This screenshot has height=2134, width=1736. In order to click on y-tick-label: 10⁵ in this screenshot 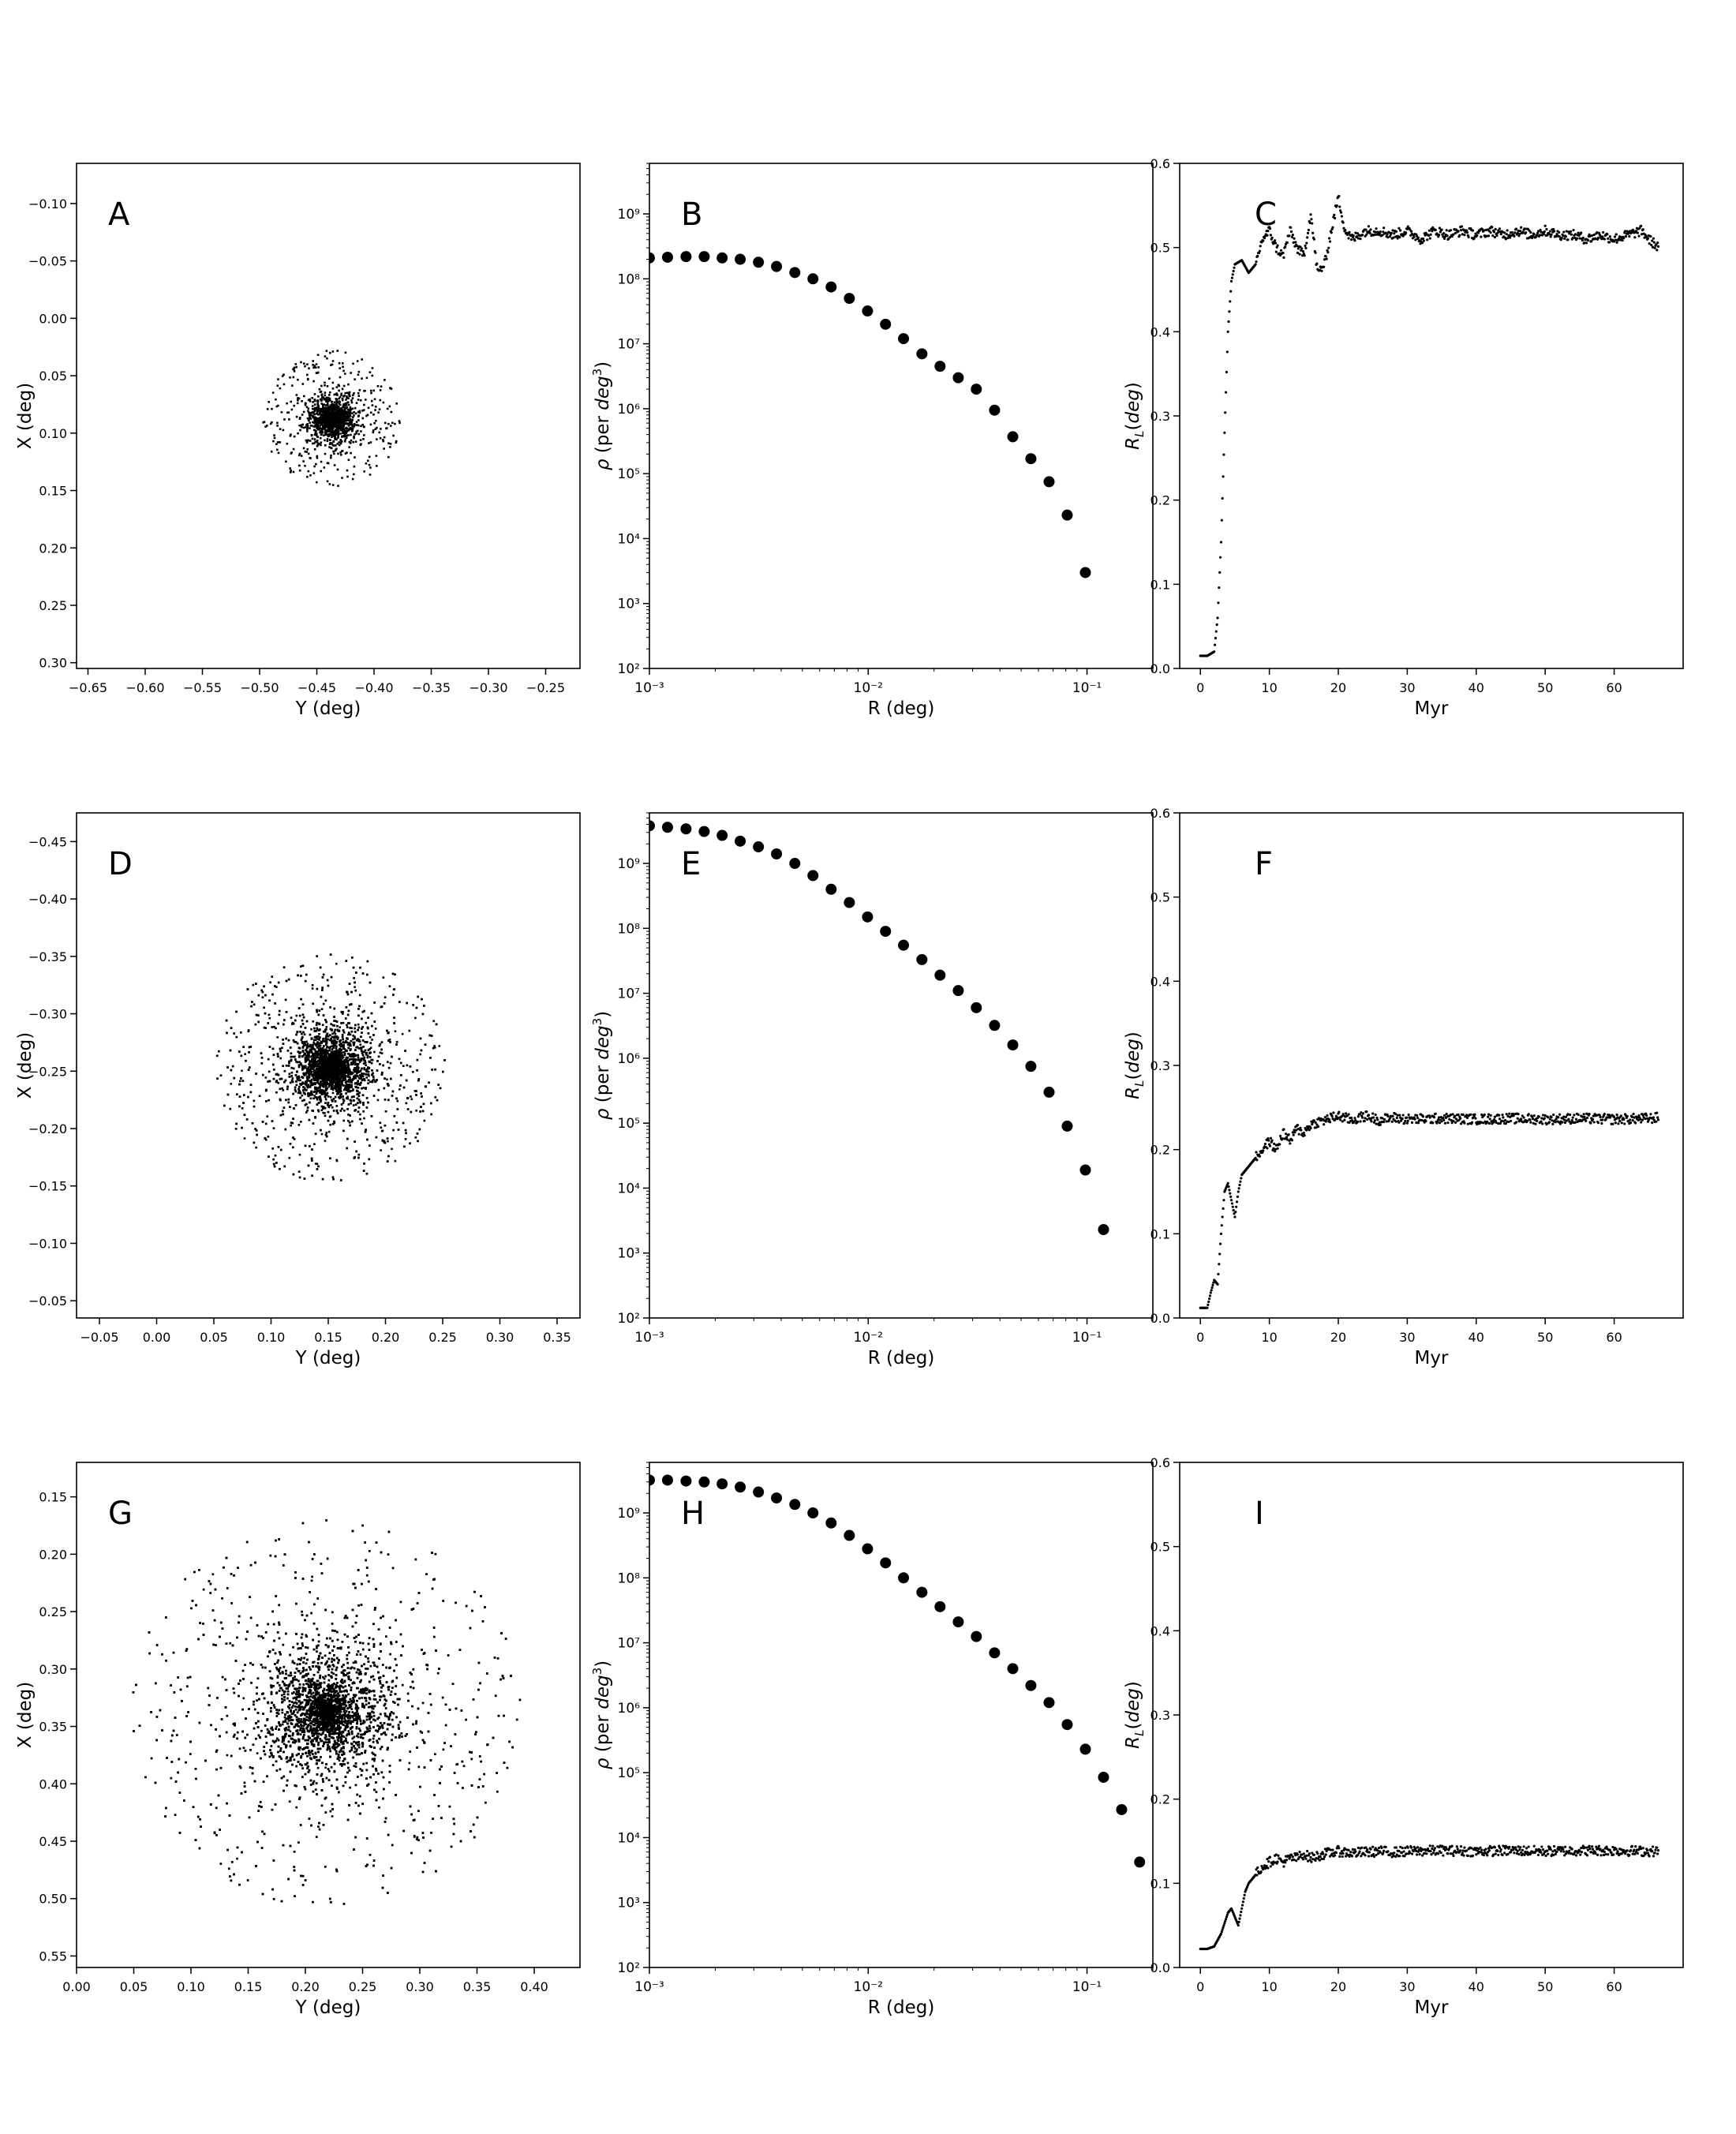, I will do `click(629, 474)`.